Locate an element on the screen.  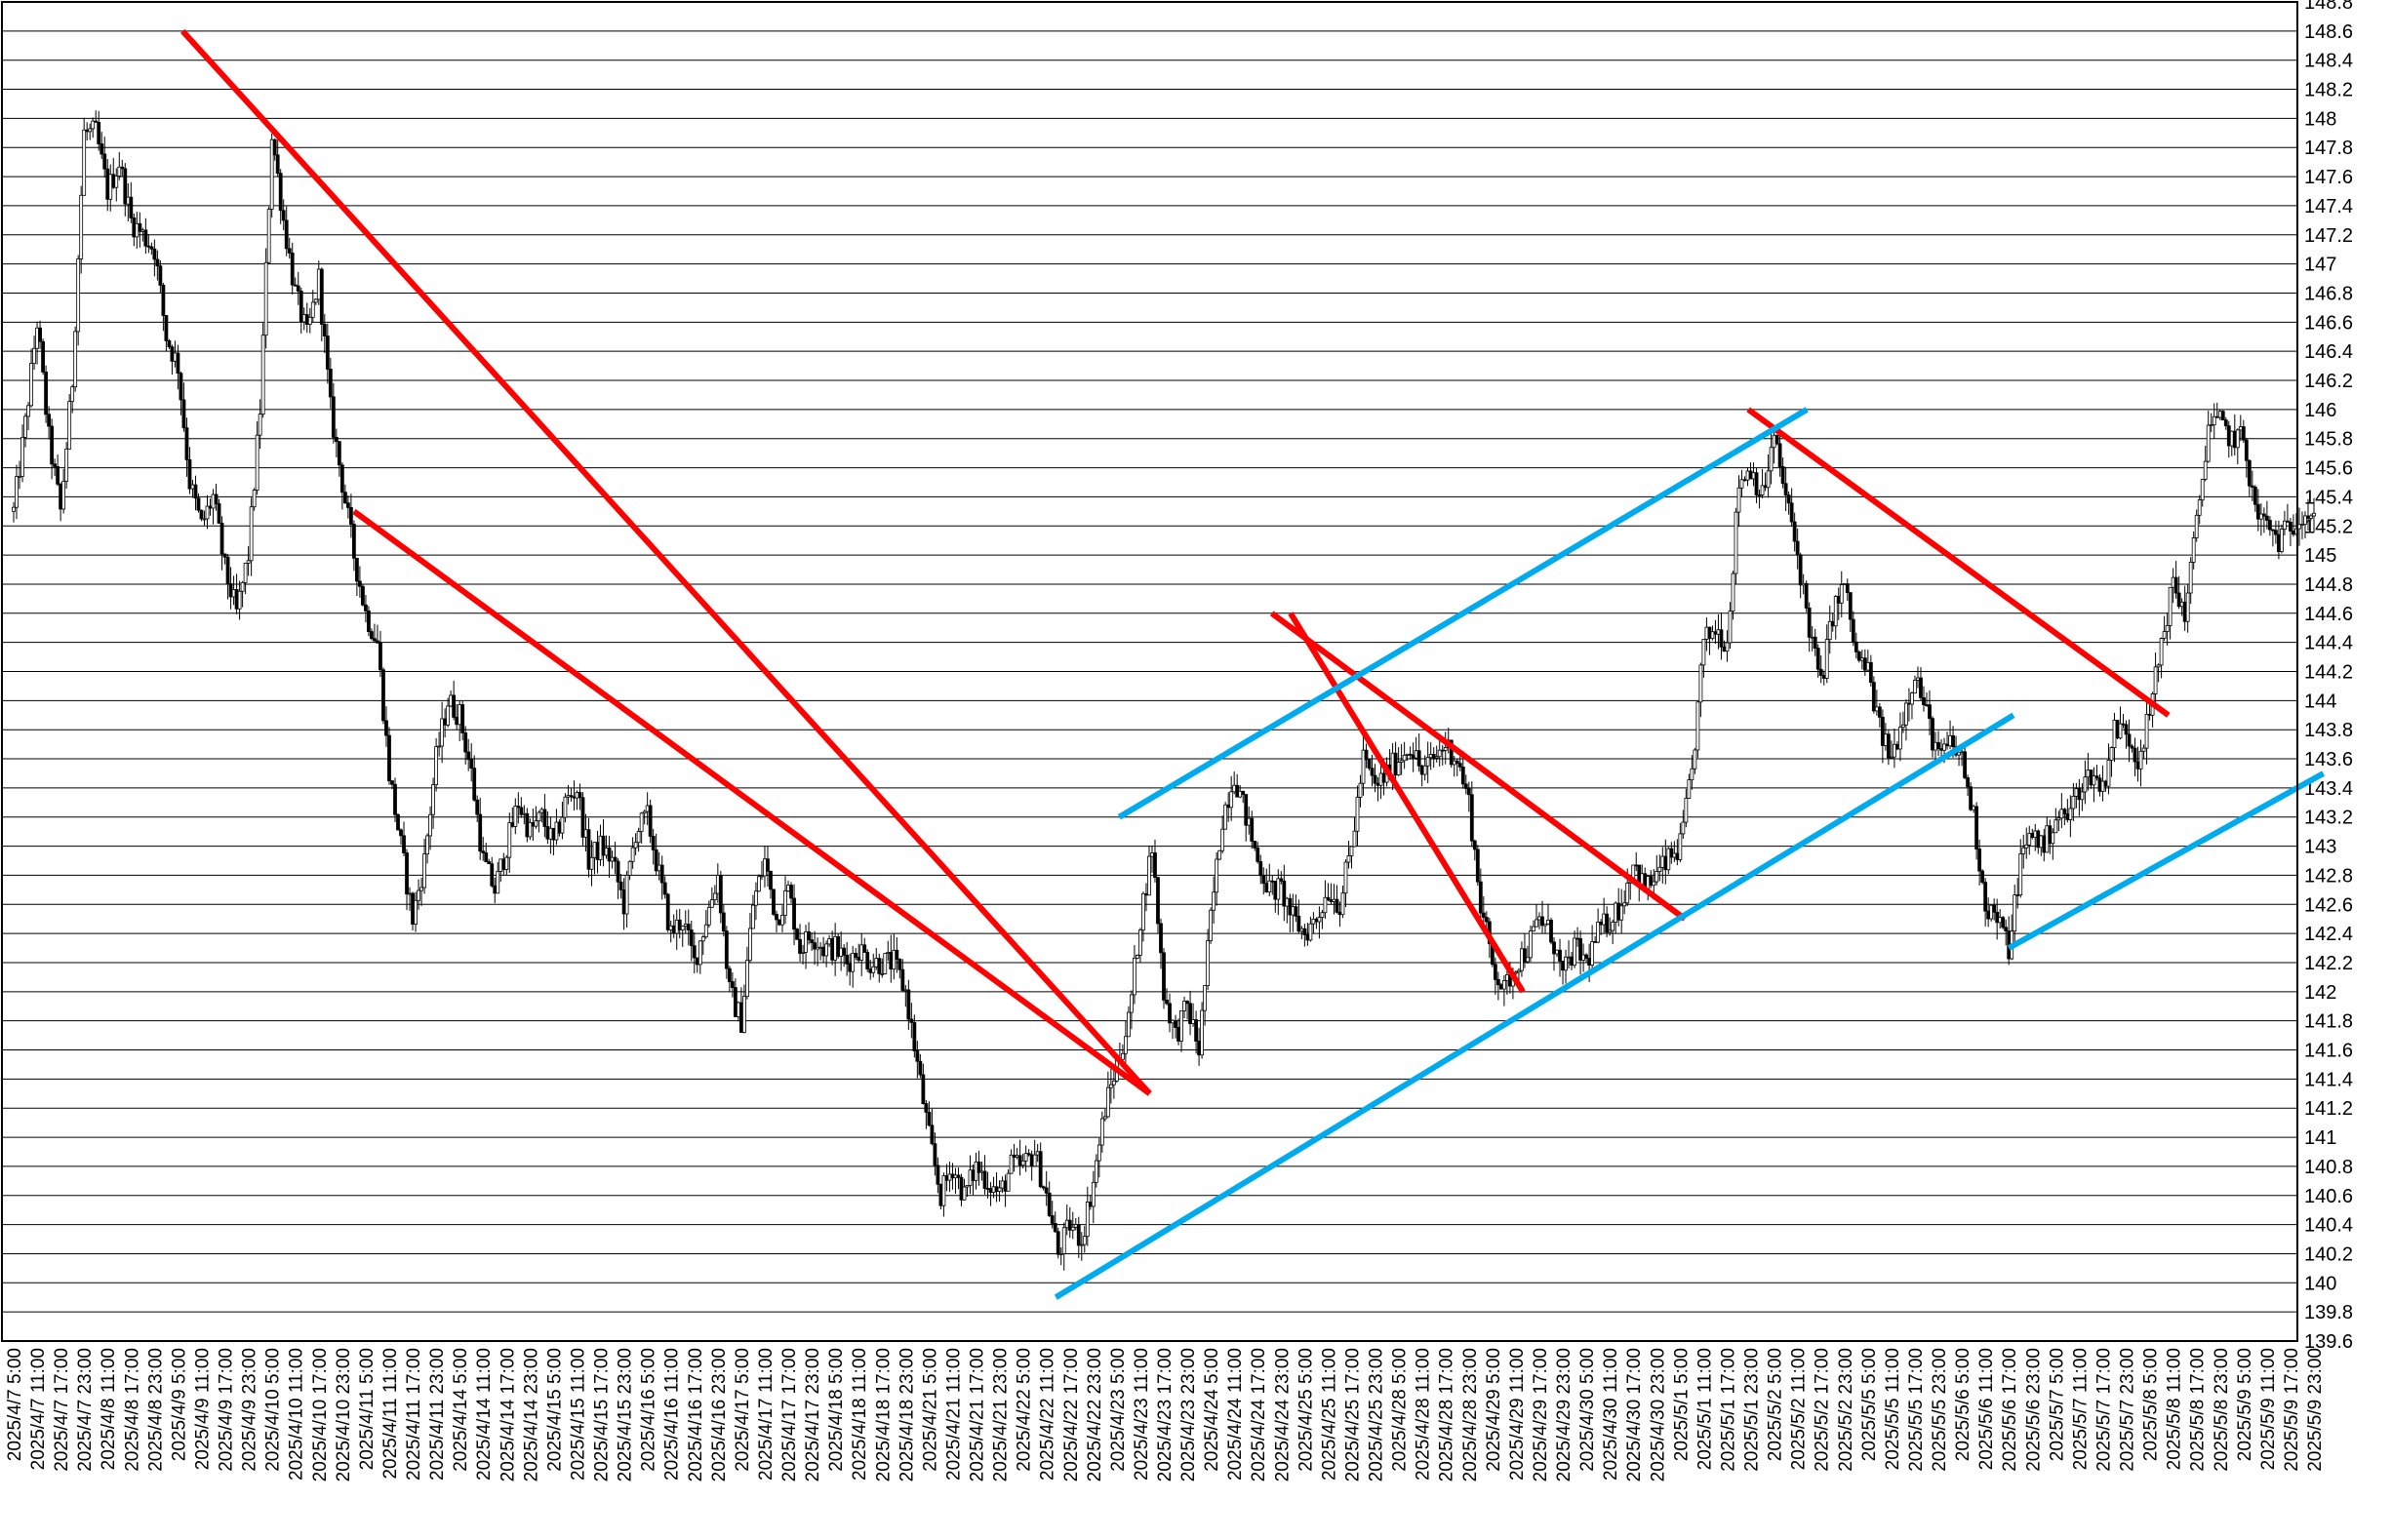
x-tick-label: 2025/5/9 5:00 is located at coordinates (2245, 1405).